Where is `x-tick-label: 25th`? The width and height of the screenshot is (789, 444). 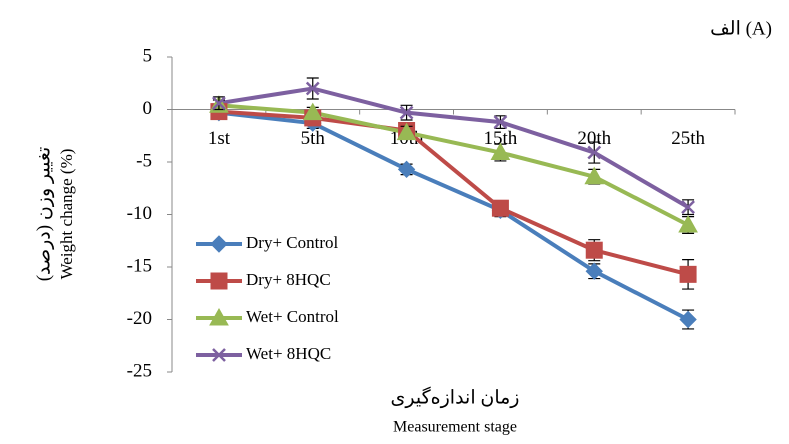 x-tick-label: 25th is located at coordinates (688, 138).